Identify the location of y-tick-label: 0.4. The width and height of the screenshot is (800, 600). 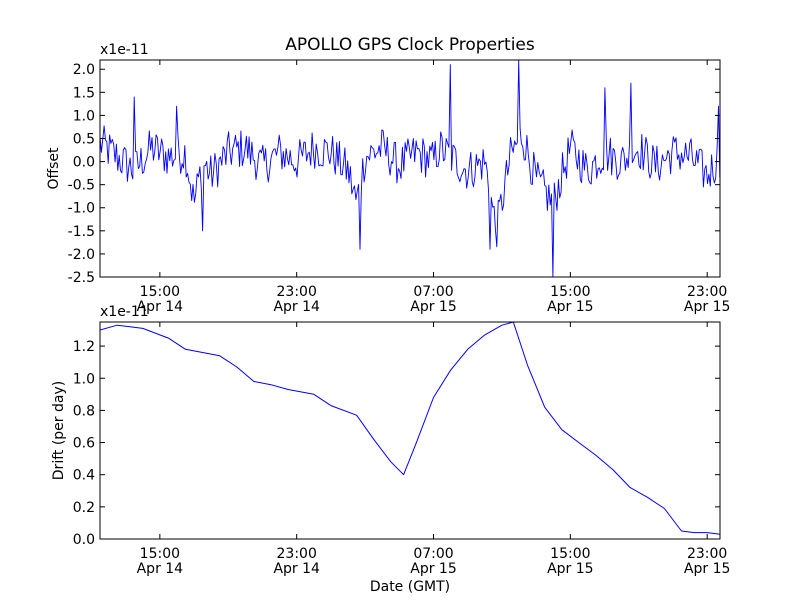
(84, 476).